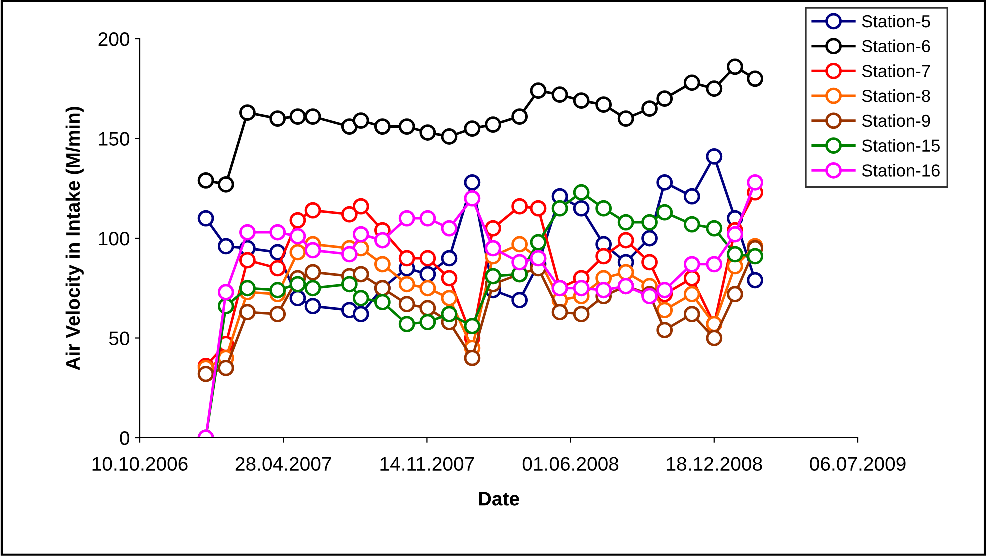 This screenshot has width=987, height=556. What do you see at coordinates (125, 438) in the screenshot?
I see `y-tick-label: 0` at bounding box center [125, 438].